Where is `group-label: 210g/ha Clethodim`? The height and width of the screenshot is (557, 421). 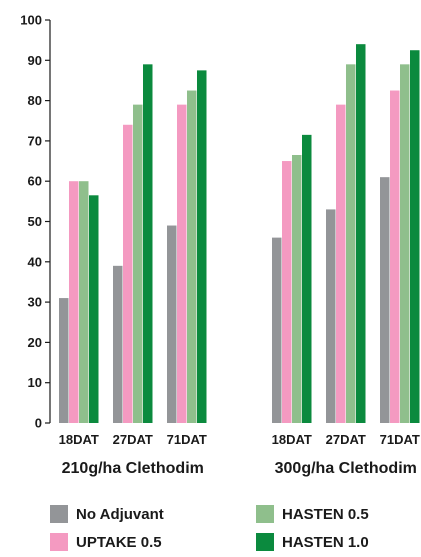
group-label: 210g/ha Clethodim is located at coordinates (133, 468).